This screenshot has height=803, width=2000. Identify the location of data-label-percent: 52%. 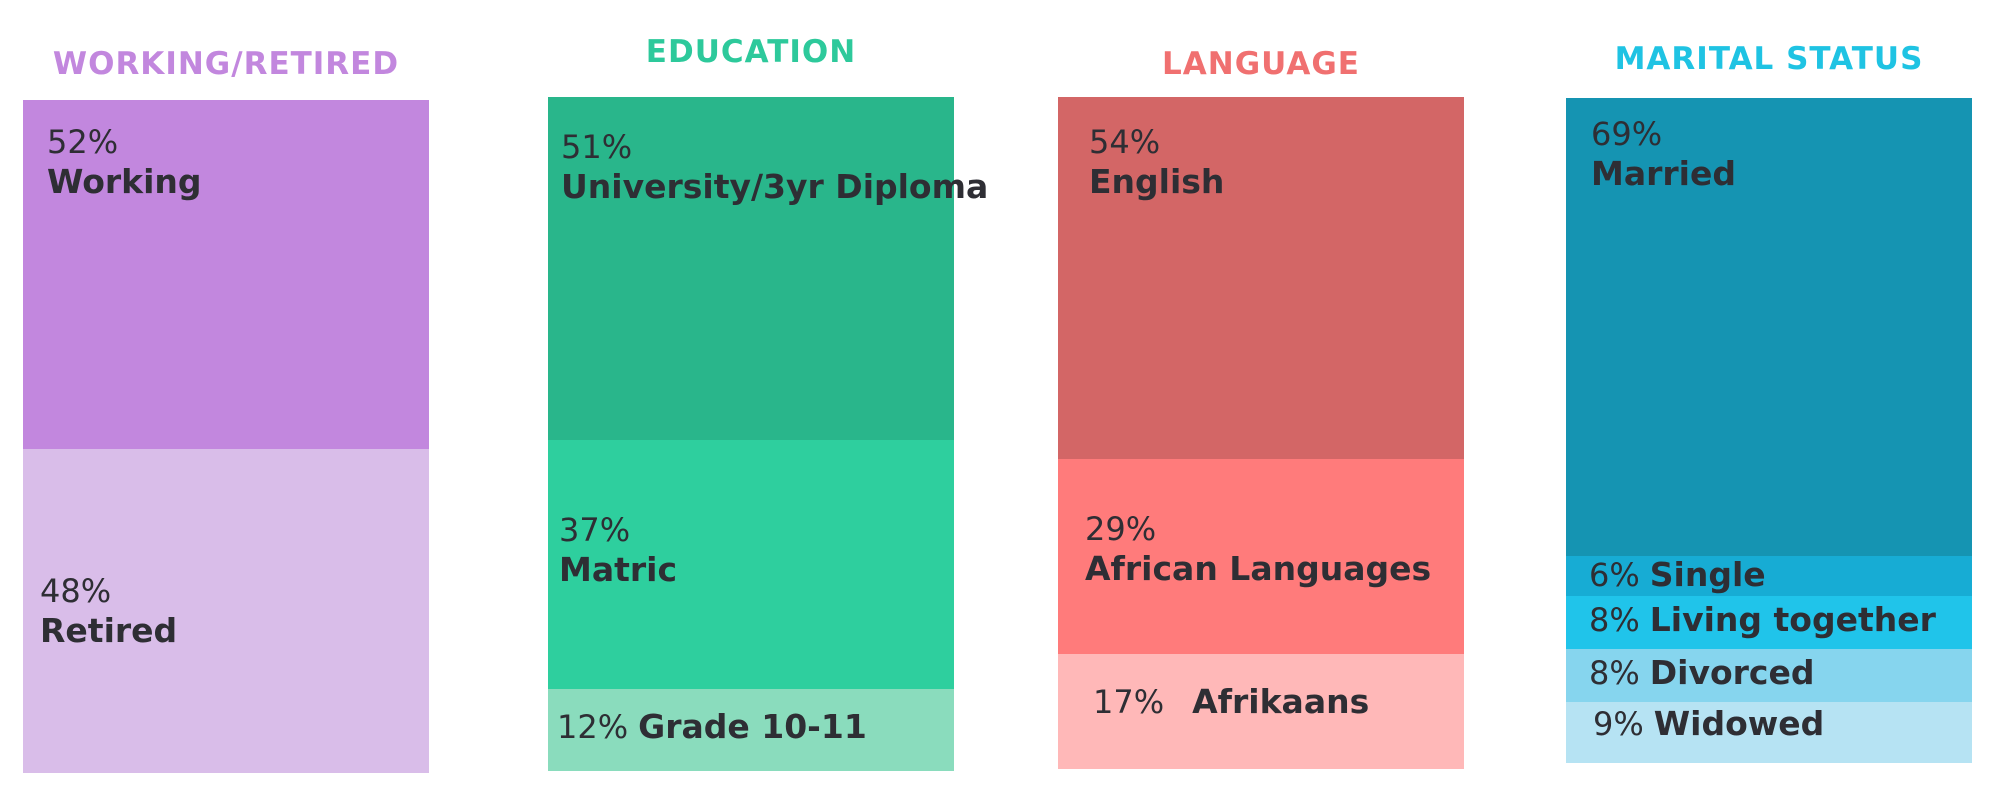
(83, 142).